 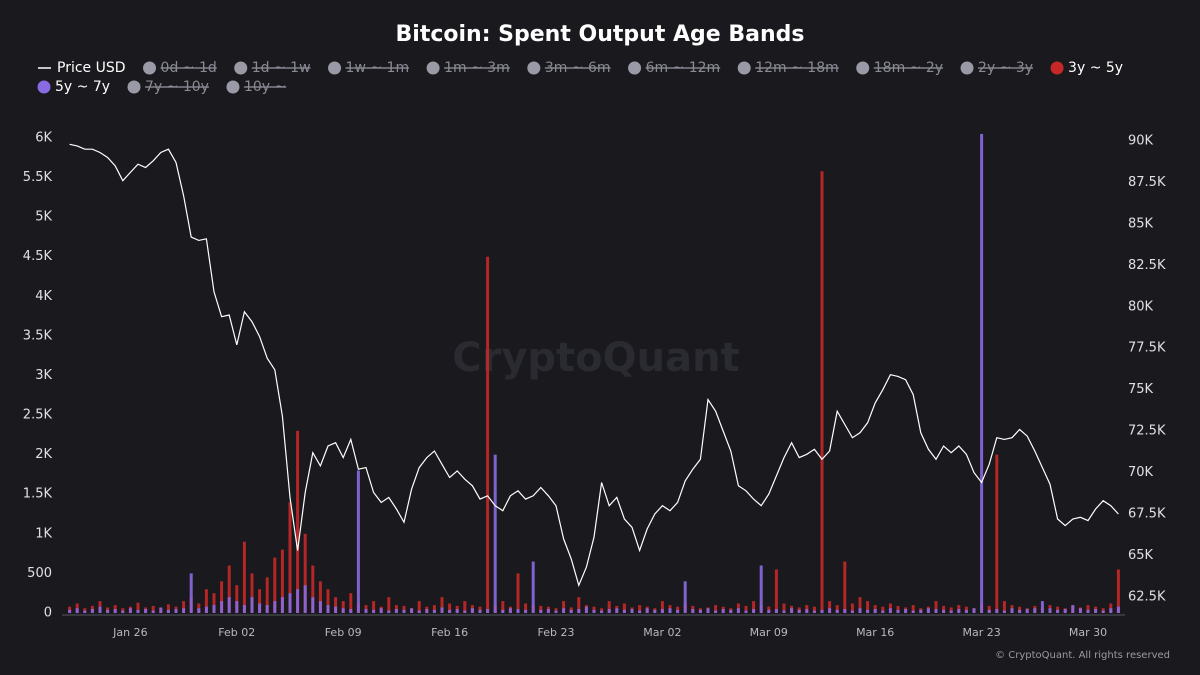 I want to click on legend-label: 7y ~ 10y, so click(x=177, y=87).